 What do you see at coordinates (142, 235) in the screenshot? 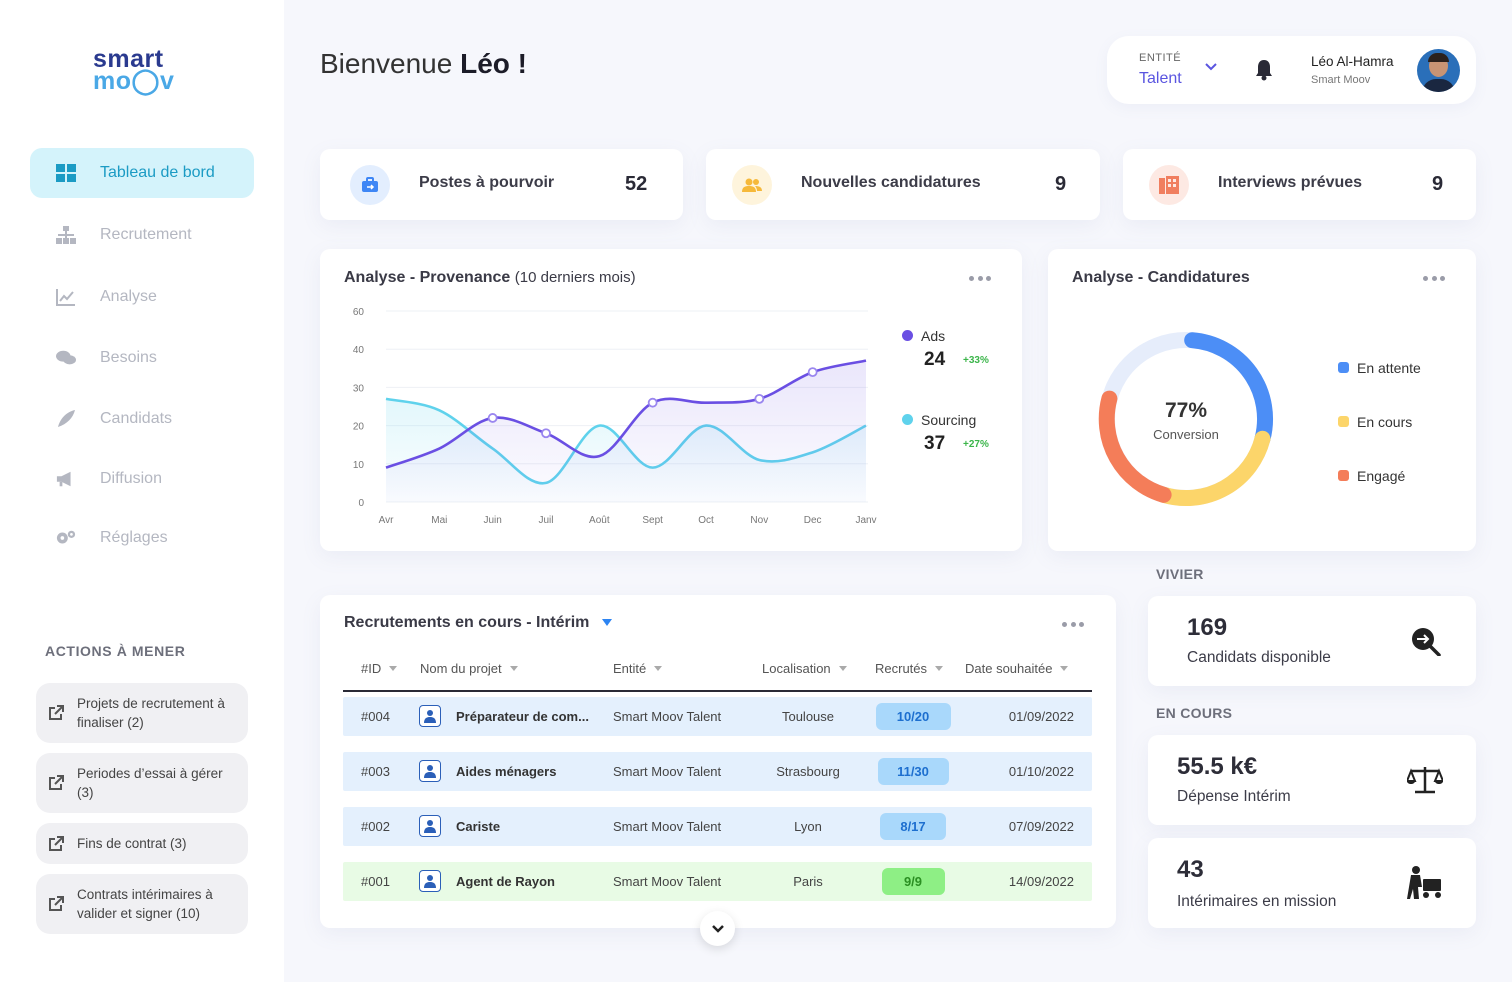
I see `sidebar-item-recrutement: Recrutement` at bounding box center [142, 235].